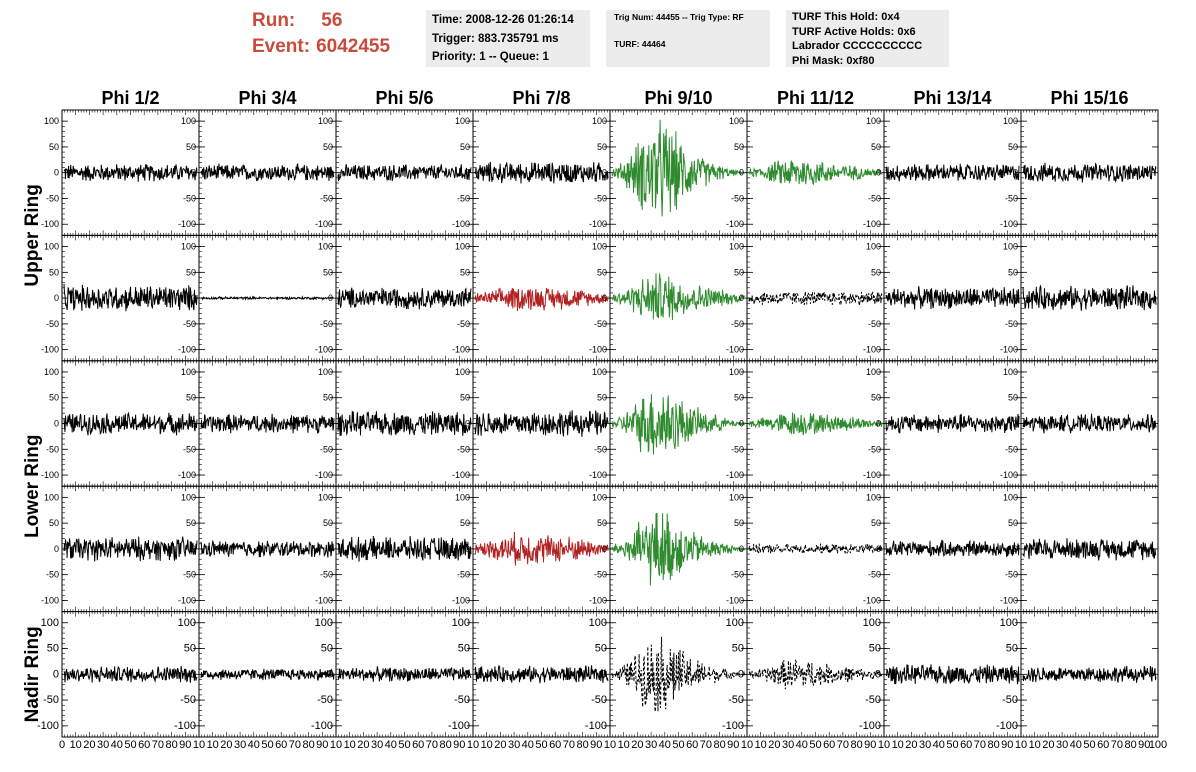  Describe the element at coordinates (870, 32) in the screenshot. I see `turf-active-holds-text: TURF Active Holds: 0x6` at that location.